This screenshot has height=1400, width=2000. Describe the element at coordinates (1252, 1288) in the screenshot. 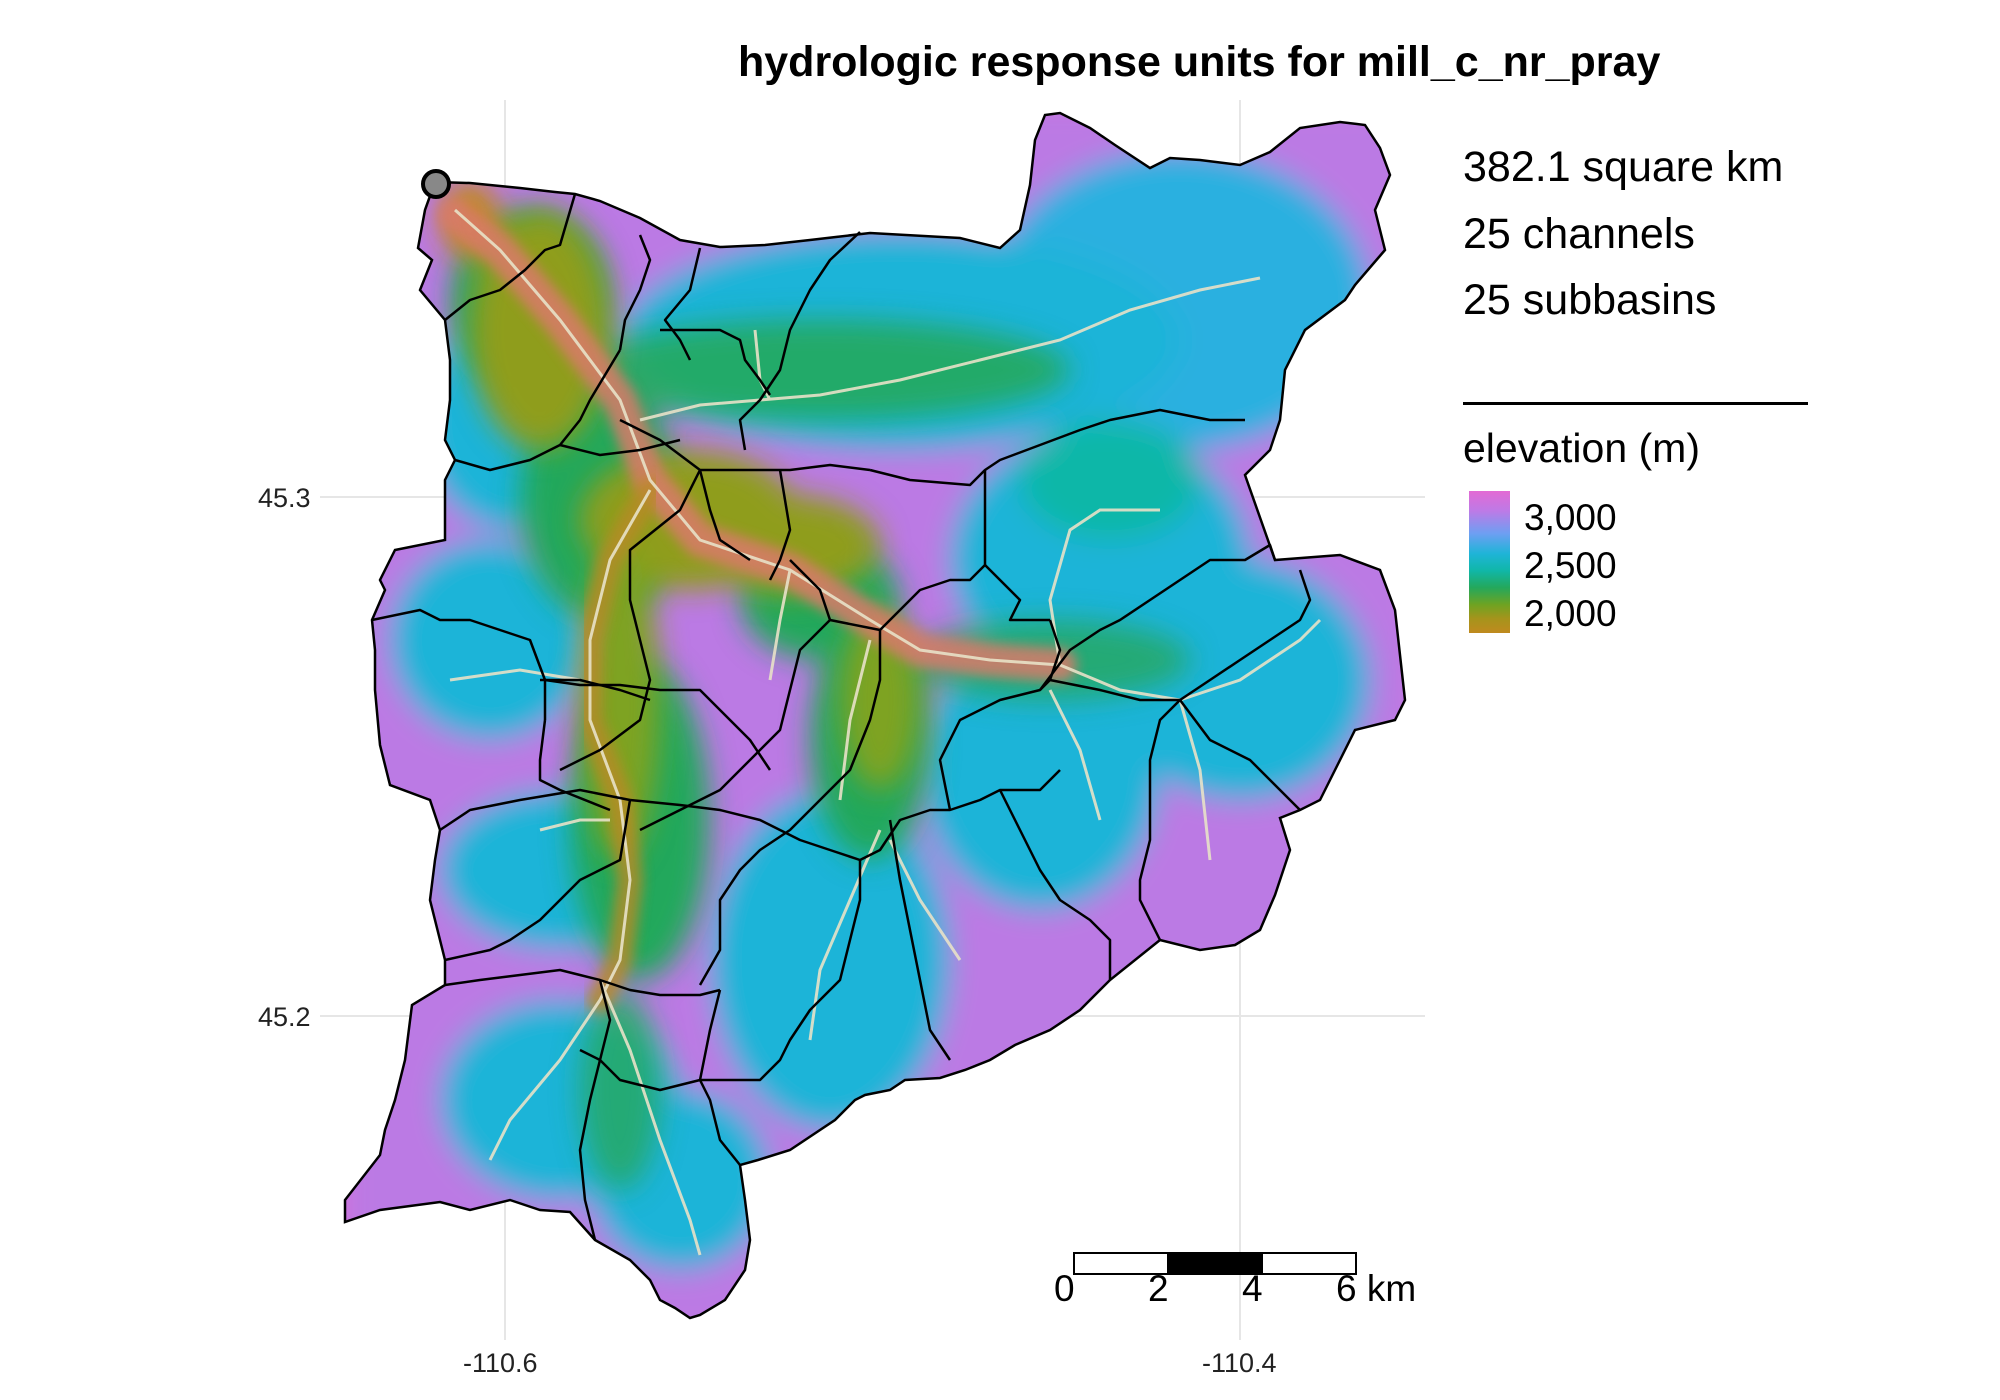

I see `scale-label-4: 4` at that location.